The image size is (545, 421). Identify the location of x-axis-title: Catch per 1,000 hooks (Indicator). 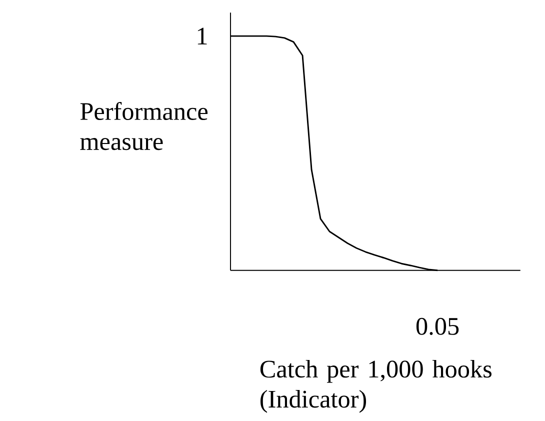
(376, 386).